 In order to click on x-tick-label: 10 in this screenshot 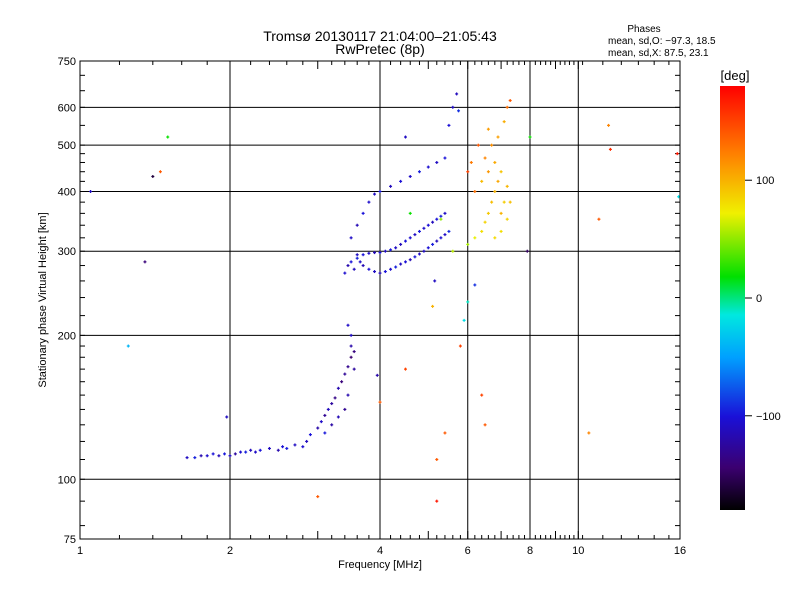, I will do `click(578, 551)`.